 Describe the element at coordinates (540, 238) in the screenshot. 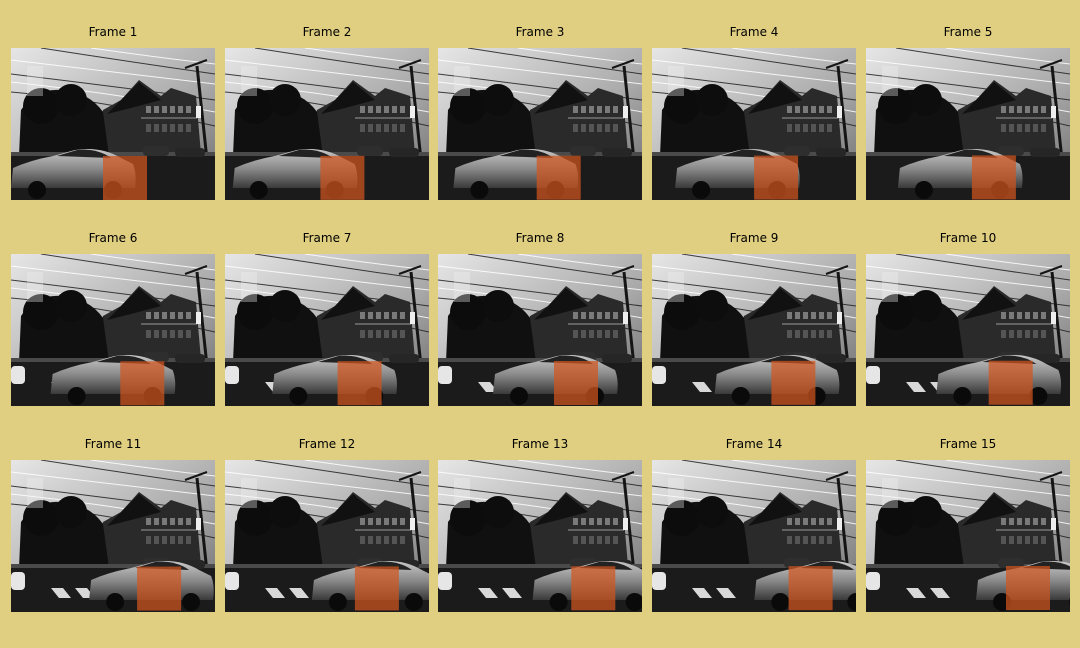

I see `frame-title: Frame 8` at that location.